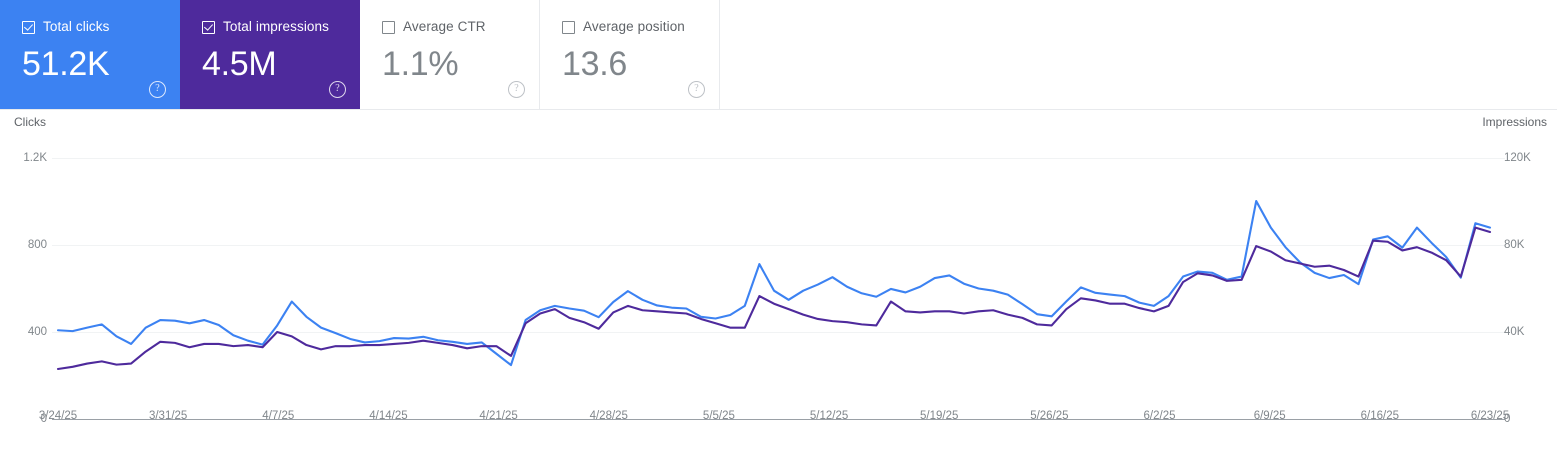 This screenshot has width=1557, height=474. What do you see at coordinates (239, 64) in the screenshot?
I see `metric-value-total-impressions: 4.5M` at bounding box center [239, 64].